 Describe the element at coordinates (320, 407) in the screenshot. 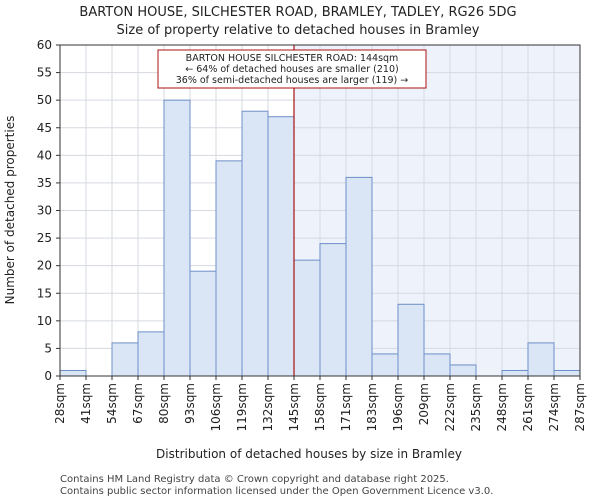

I see `x-tick-label: 158sqm` at that location.